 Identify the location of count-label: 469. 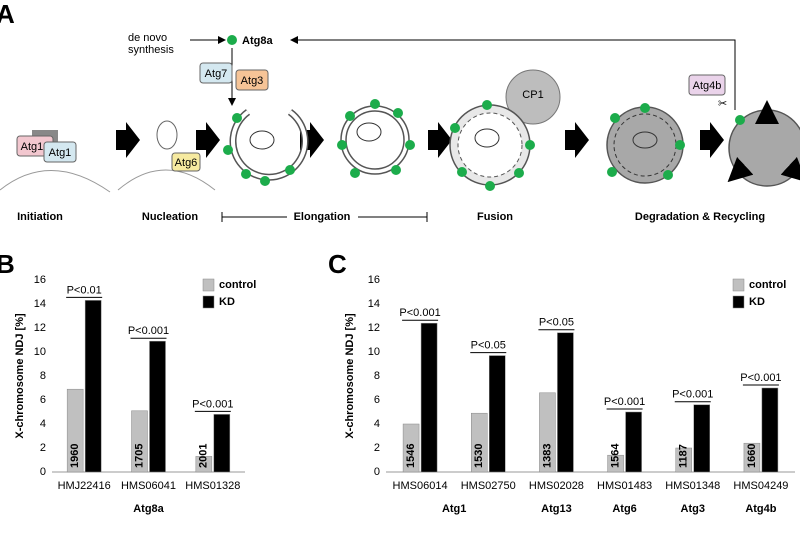
(497, 459).